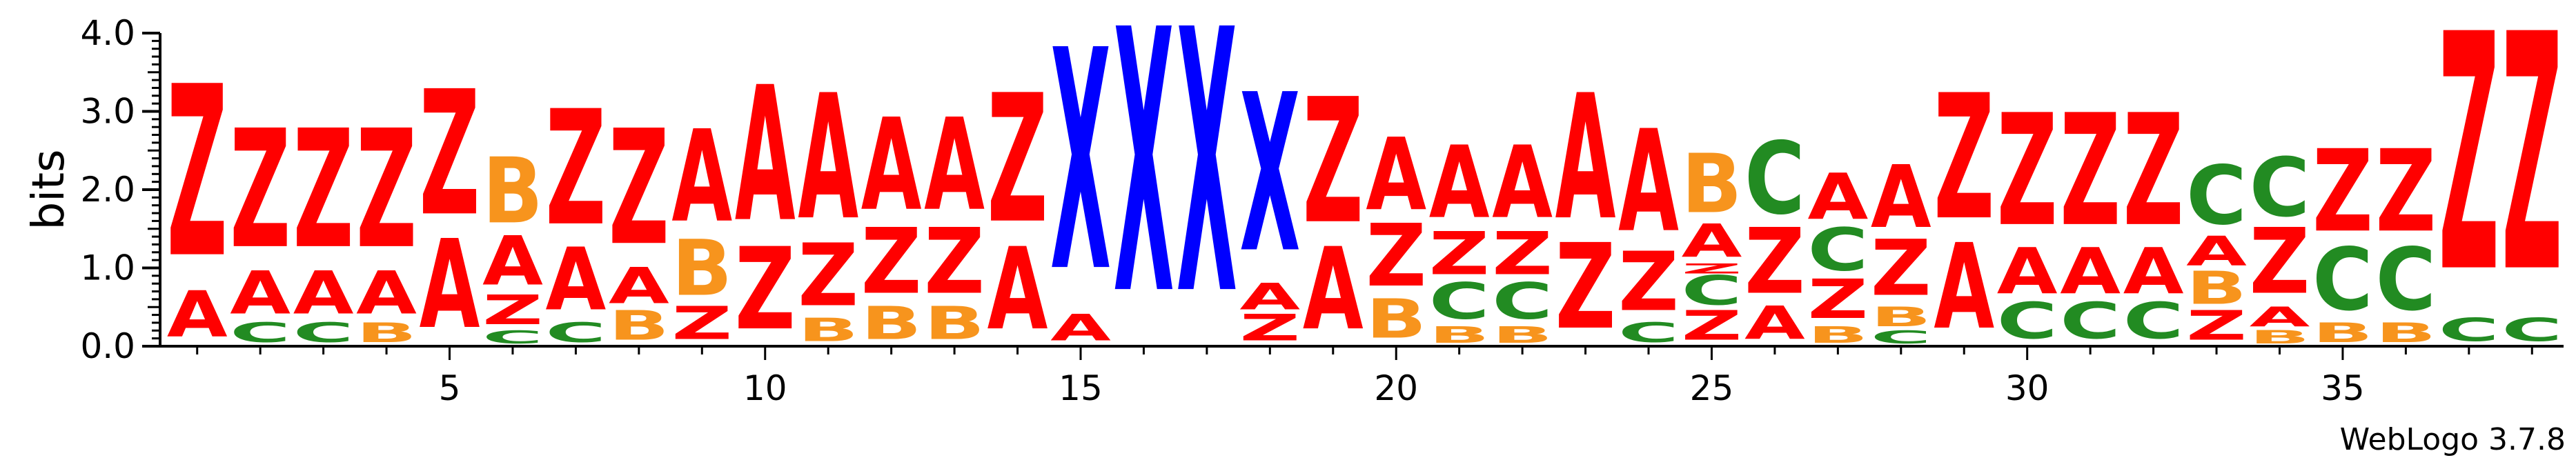 Image resolution: width=2576 pixels, height=460 pixels. I want to click on y-axis-label: bits, so click(49, 190).